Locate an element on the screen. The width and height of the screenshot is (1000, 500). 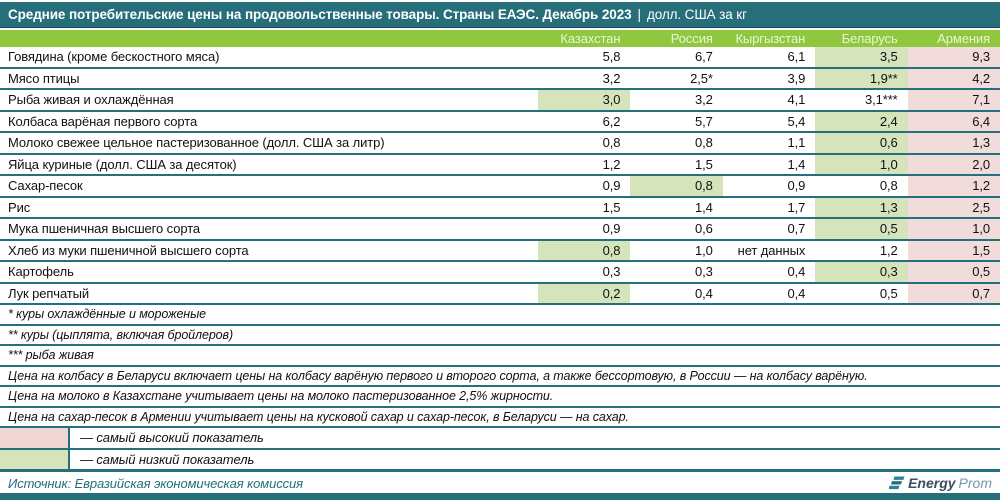
value-cell: 3,9 is located at coordinates (796, 78).